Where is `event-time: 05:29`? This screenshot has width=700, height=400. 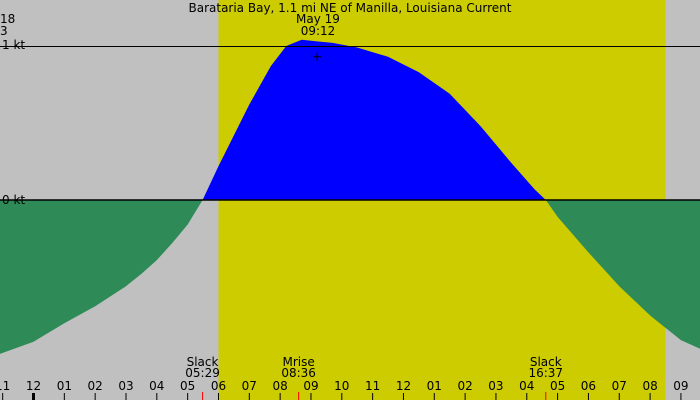
event-time: 05:29 is located at coordinates (202, 373).